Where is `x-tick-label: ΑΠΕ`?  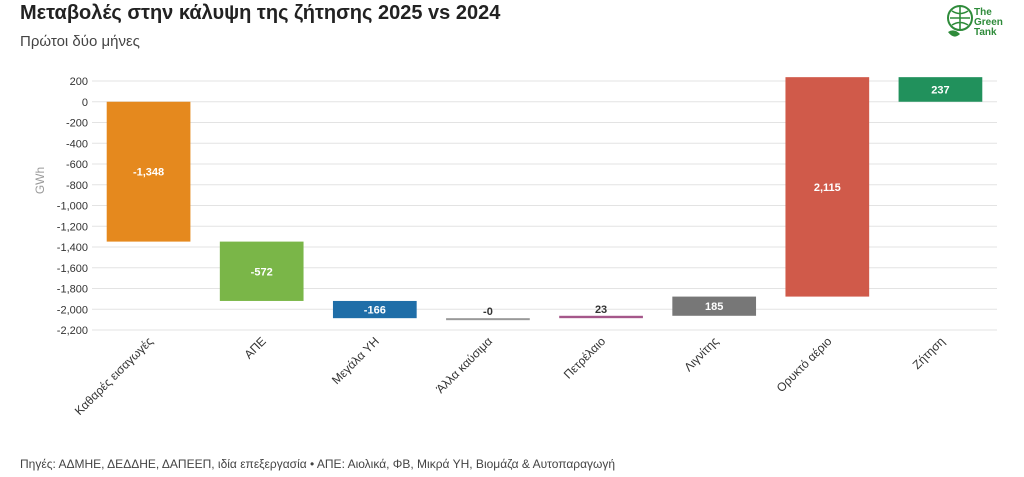
x-tick-label: ΑΠΕ is located at coordinates (254, 347).